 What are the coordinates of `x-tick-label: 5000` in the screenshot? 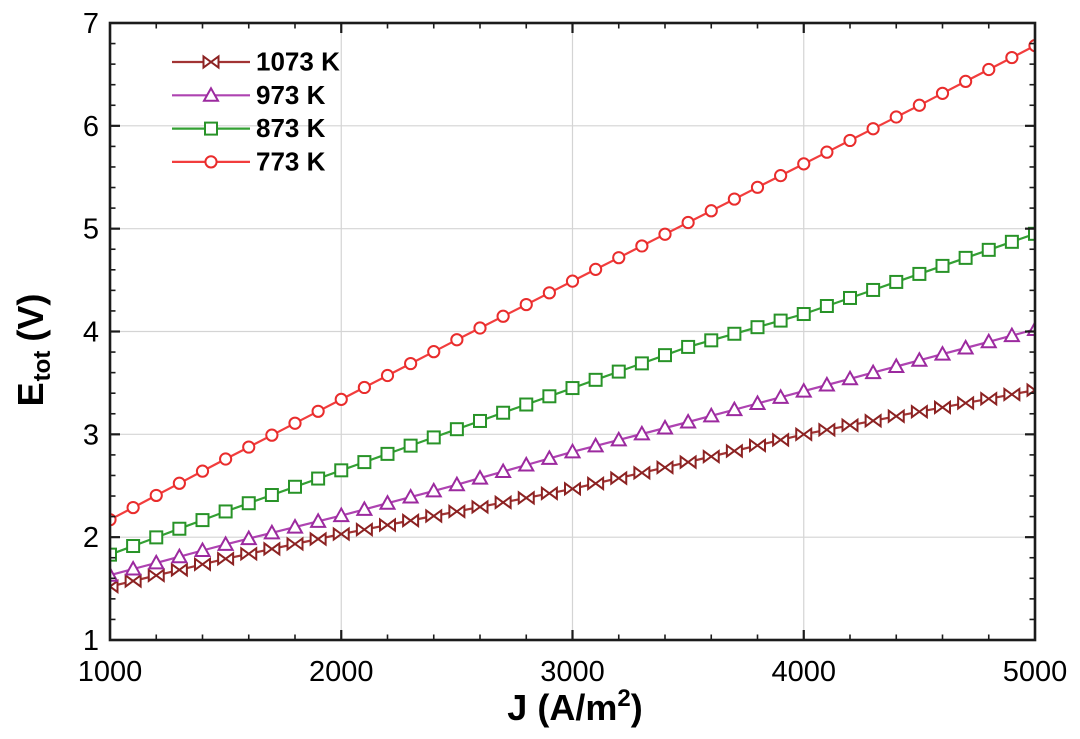 It's located at (1035, 672).